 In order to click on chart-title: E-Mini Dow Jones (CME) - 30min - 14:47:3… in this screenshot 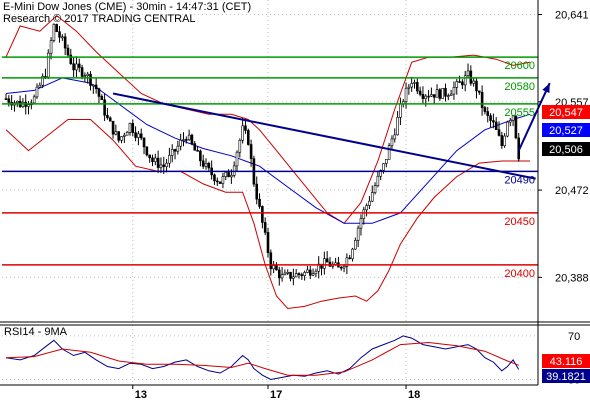, I will do `click(127, 7)`.